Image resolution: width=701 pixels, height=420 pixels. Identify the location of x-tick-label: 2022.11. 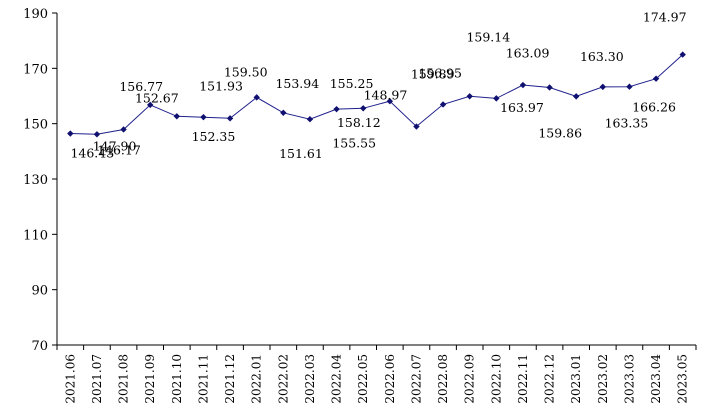
(523, 379).